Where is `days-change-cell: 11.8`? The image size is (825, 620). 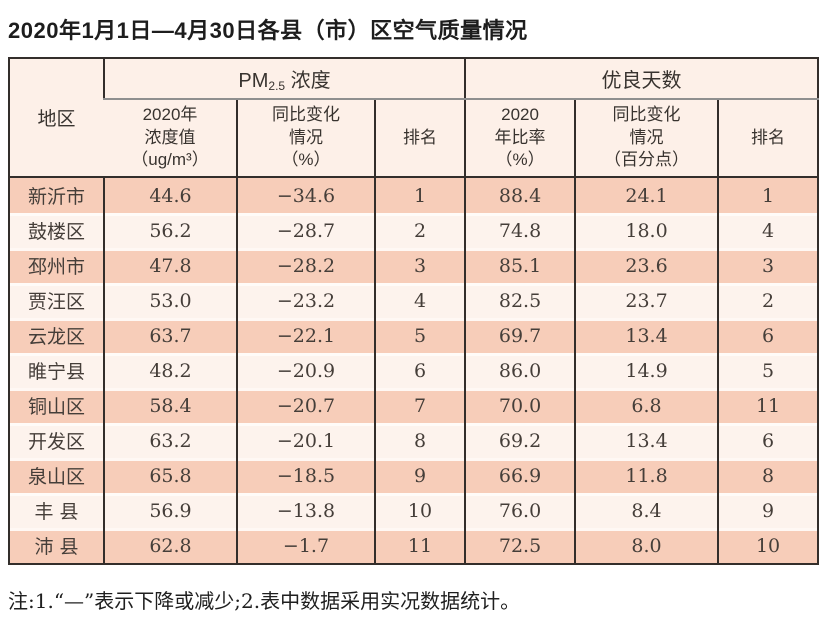
days-change-cell: 11.8 is located at coordinates (646, 475).